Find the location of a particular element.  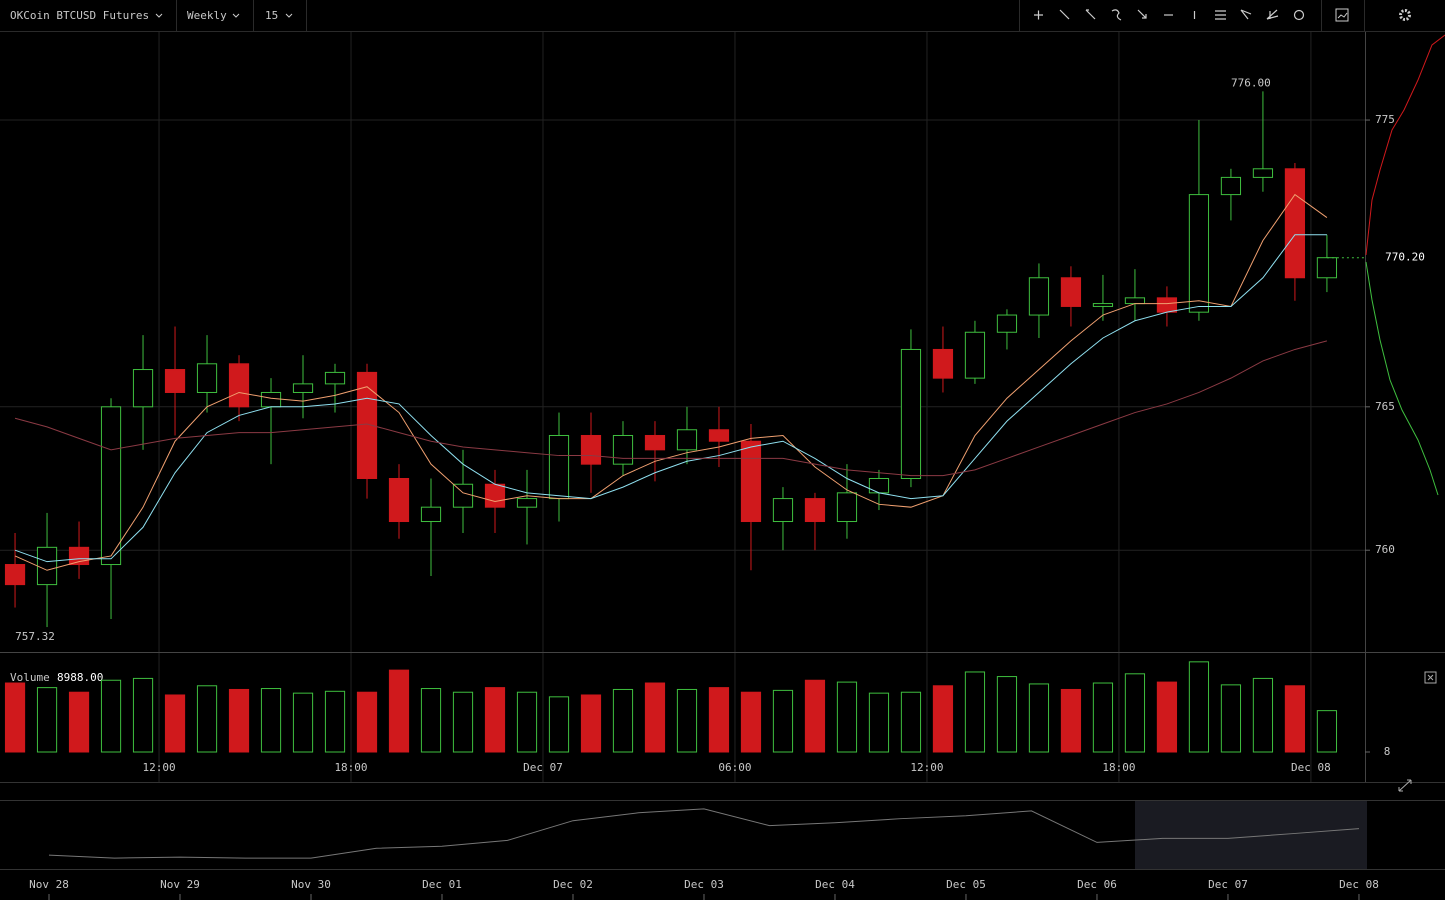

x-tick-label: 18:00 is located at coordinates (350, 767).